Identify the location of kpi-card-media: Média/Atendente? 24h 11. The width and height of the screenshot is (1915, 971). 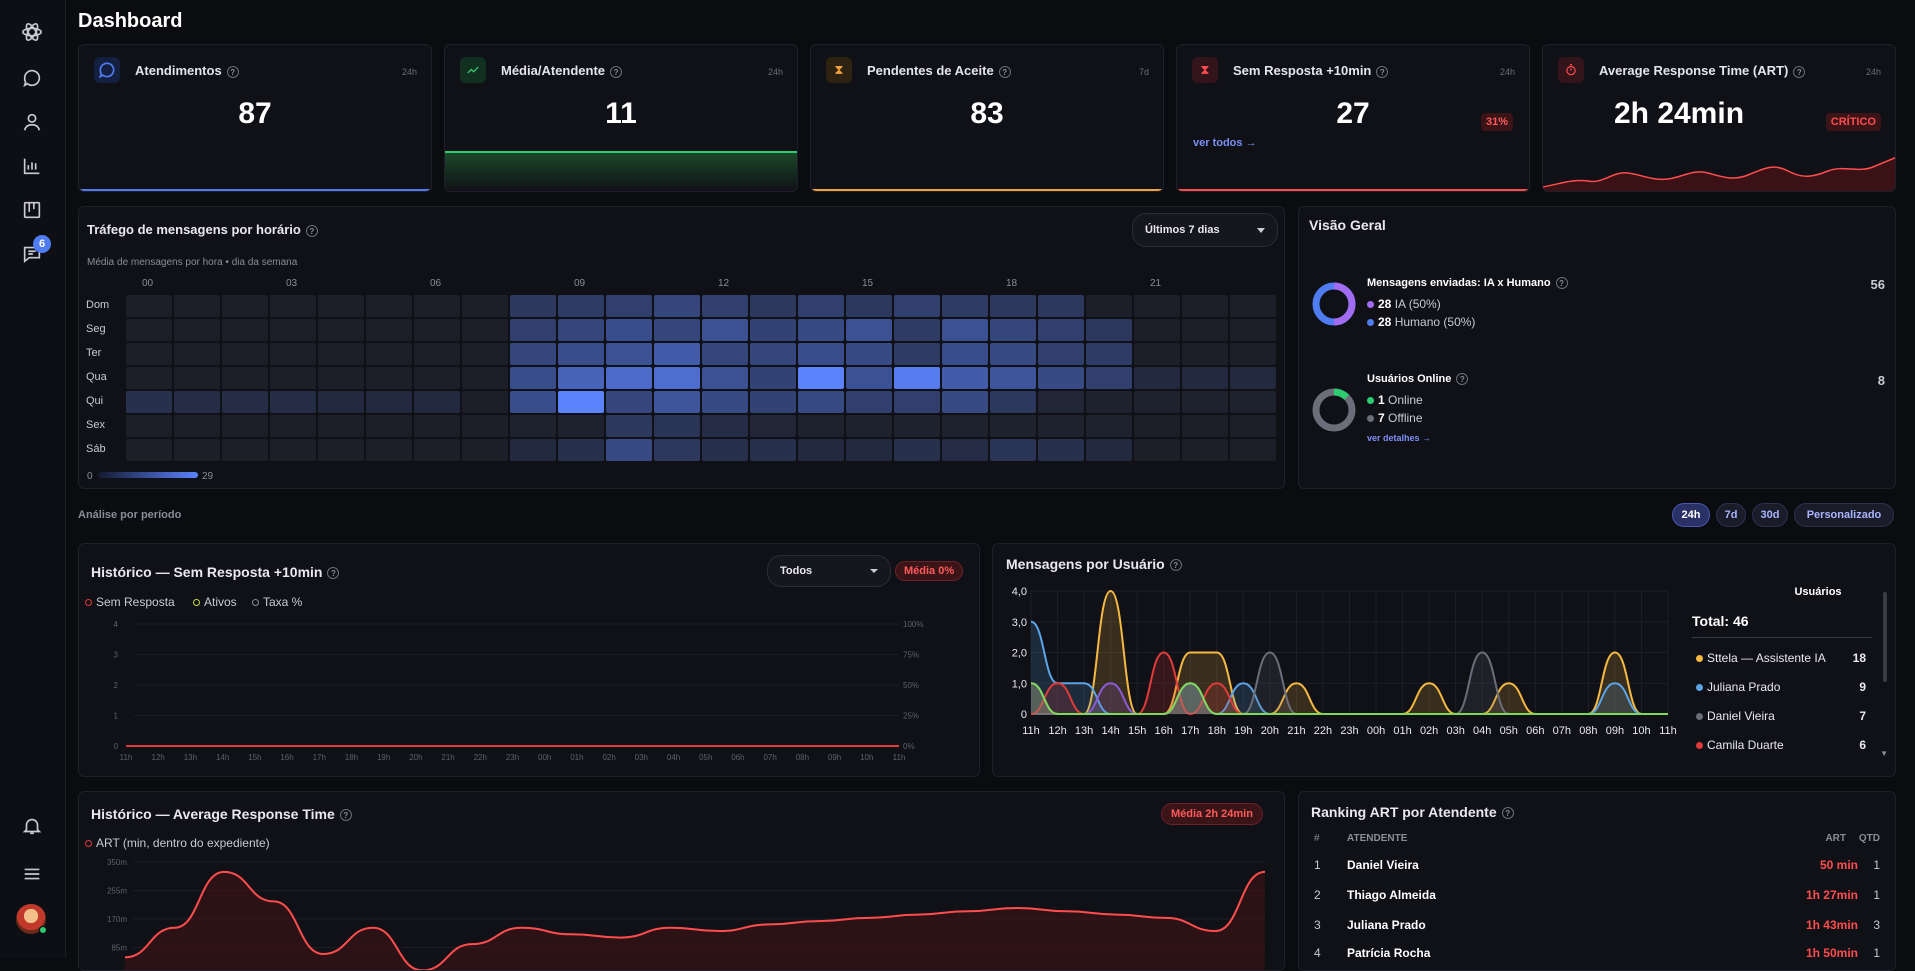
(621, 118).